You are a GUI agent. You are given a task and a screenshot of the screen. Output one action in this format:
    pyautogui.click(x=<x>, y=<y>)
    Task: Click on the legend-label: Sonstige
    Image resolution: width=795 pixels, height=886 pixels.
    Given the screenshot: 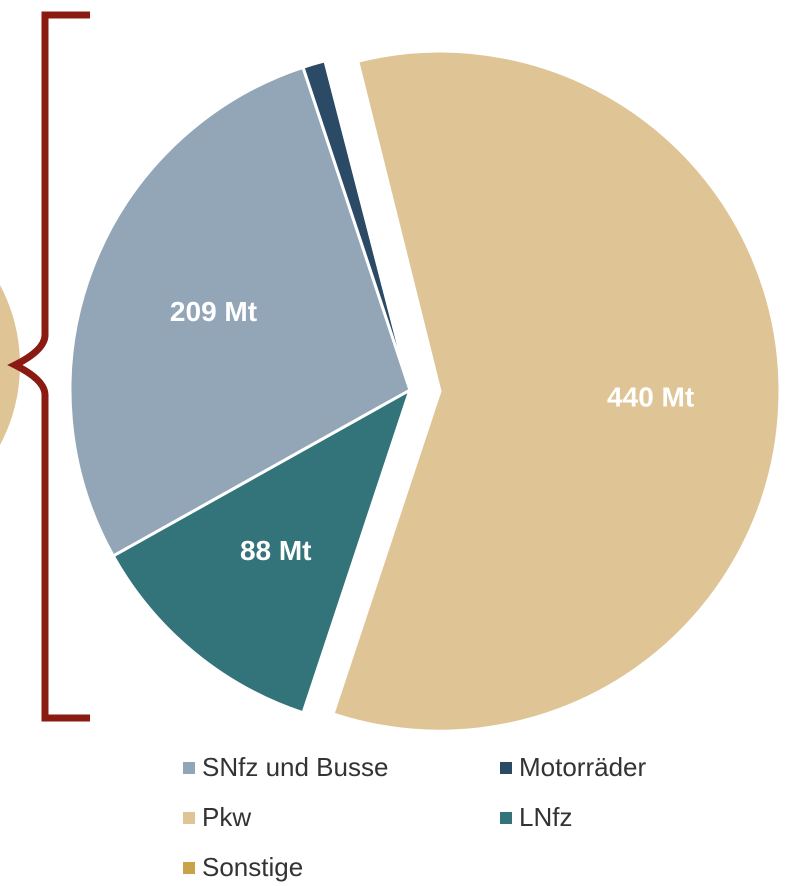 What is the action you would take?
    pyautogui.click(x=252, y=867)
    